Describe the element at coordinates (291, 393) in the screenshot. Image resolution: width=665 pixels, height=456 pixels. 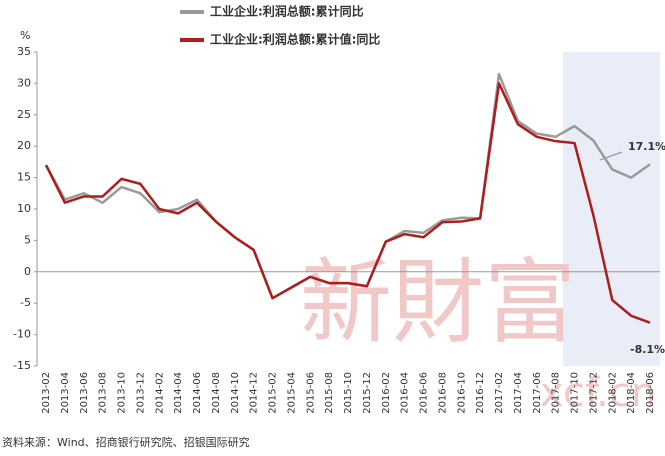
I see `x-tick-label: 2015-04` at that location.